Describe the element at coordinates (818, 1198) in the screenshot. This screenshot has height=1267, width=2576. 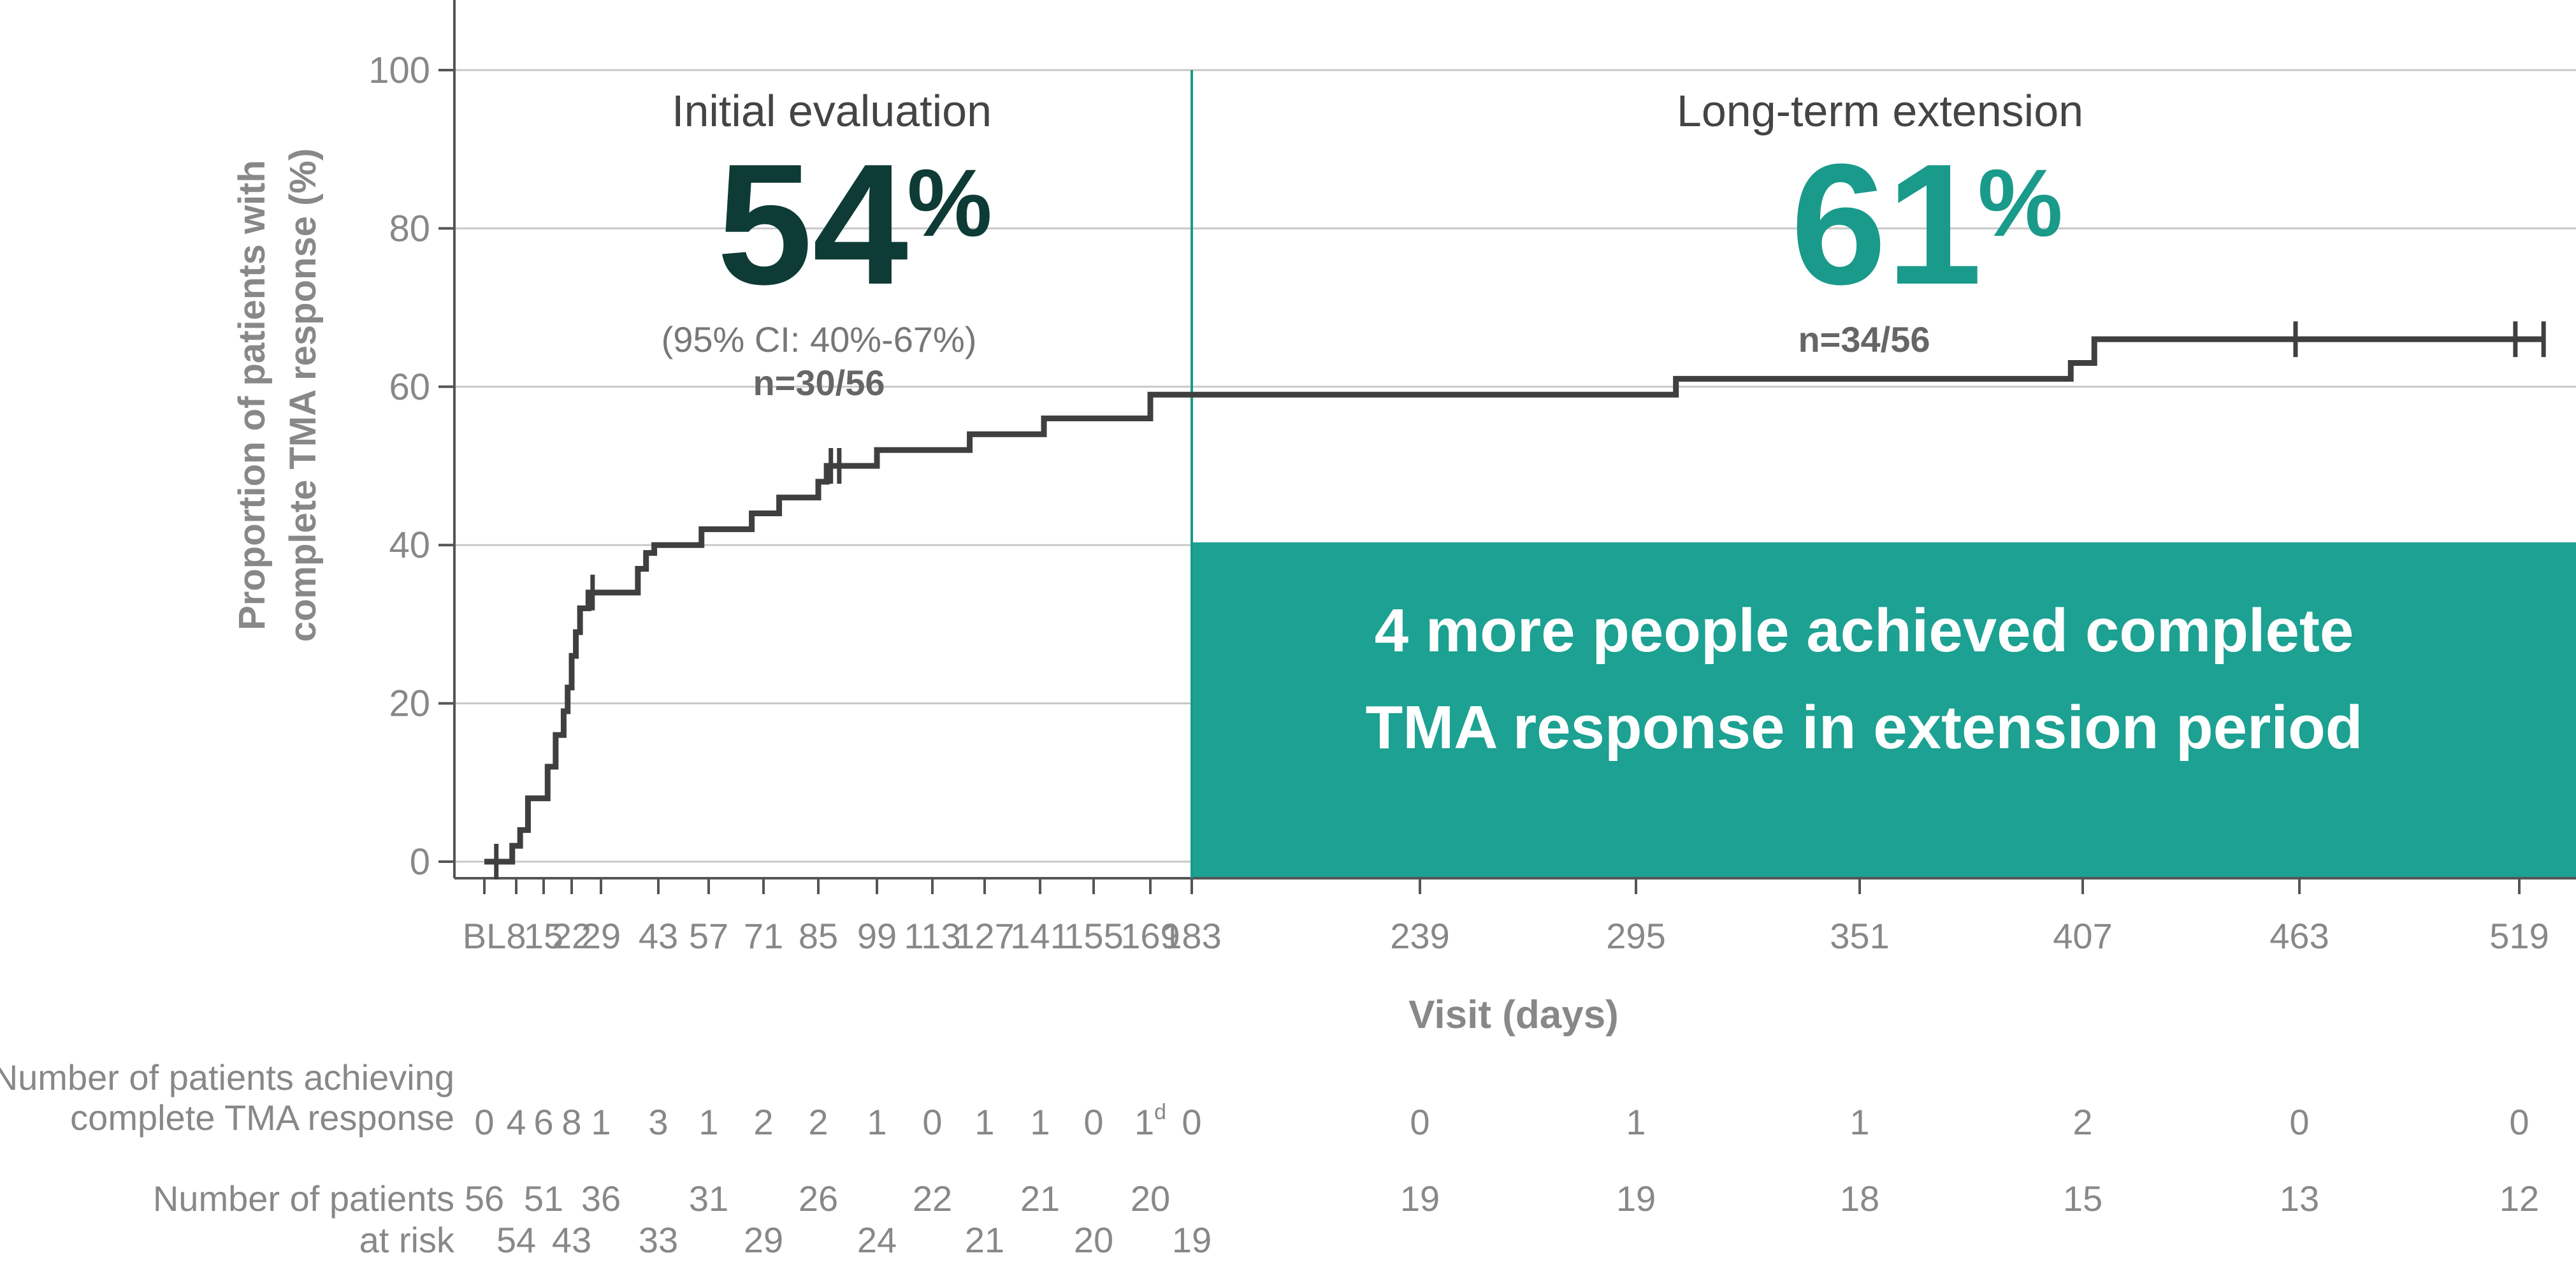
I see `risk-value: 26` at that location.